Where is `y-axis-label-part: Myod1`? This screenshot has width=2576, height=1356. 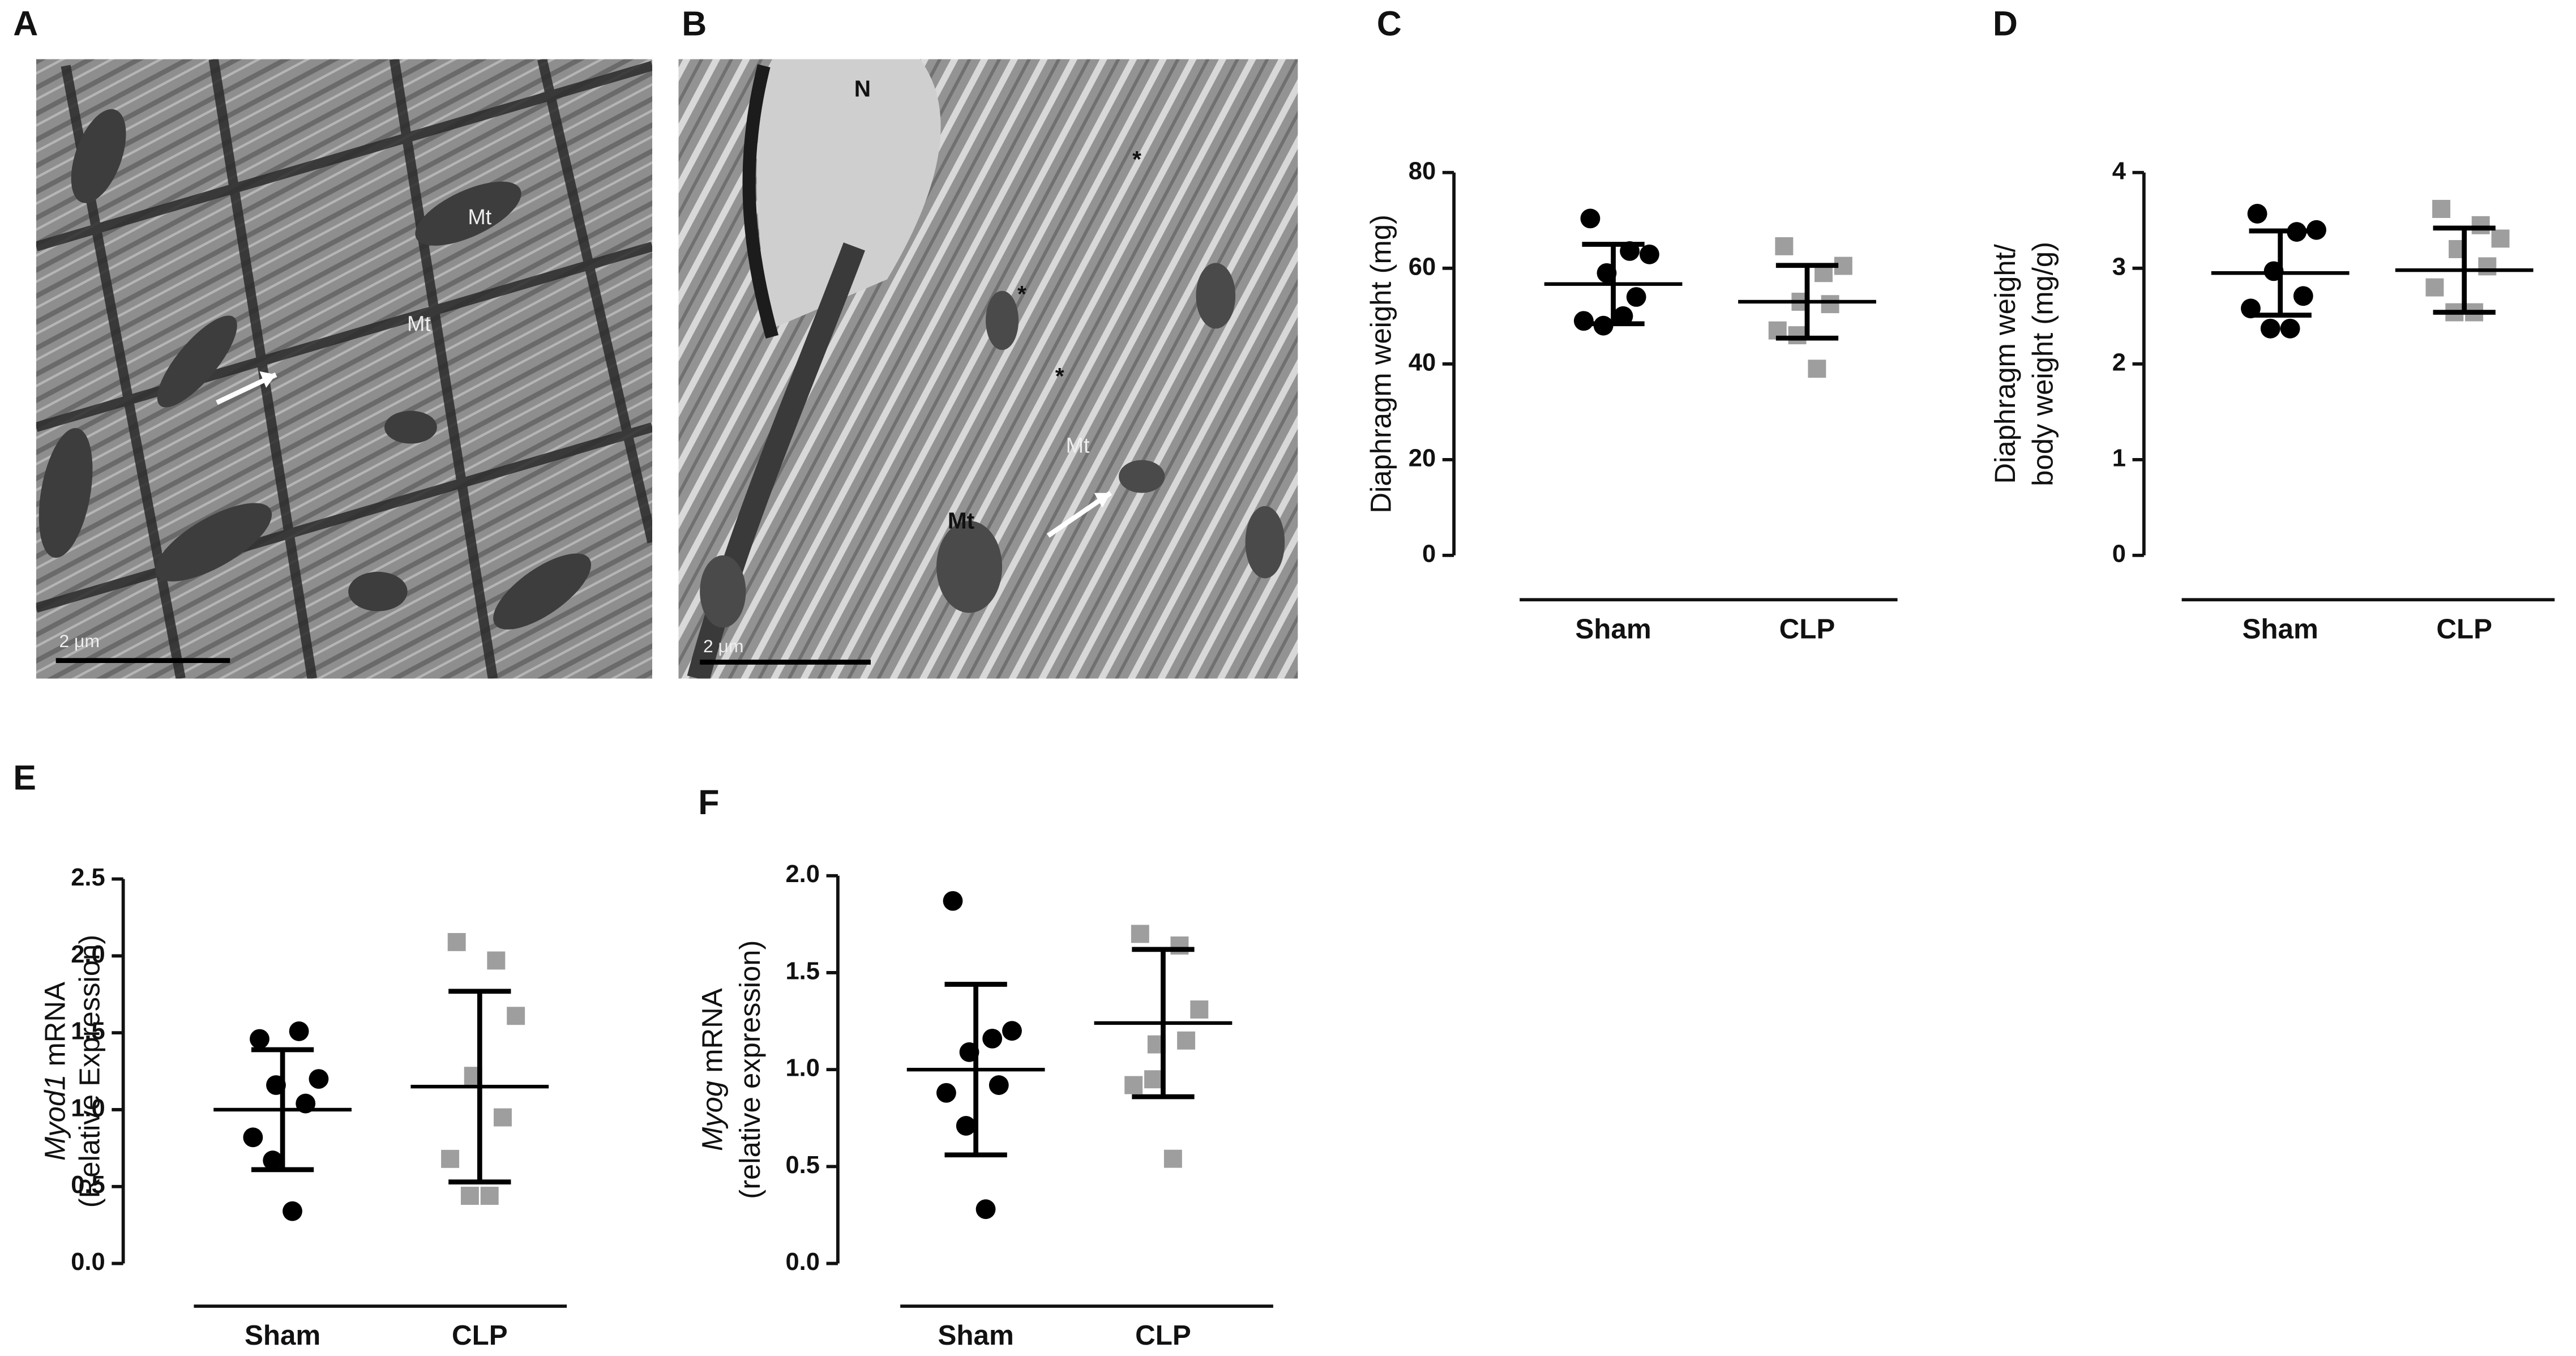
y-axis-label-part: Myod1 is located at coordinates (55, 1118).